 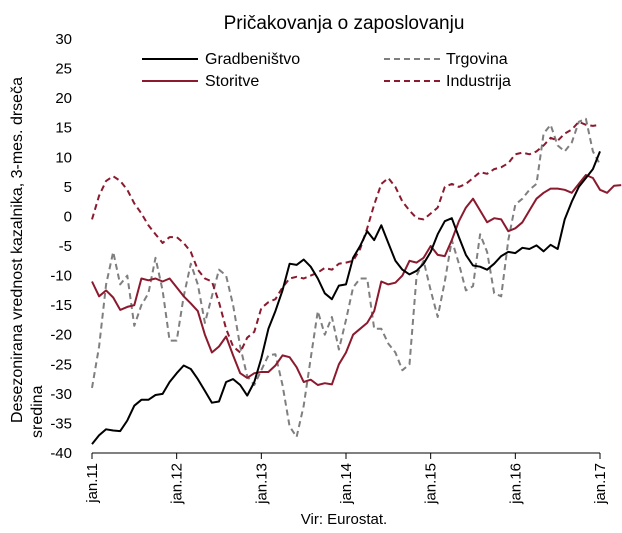 I want to click on y-tick-label: 20, so click(x=63, y=98).